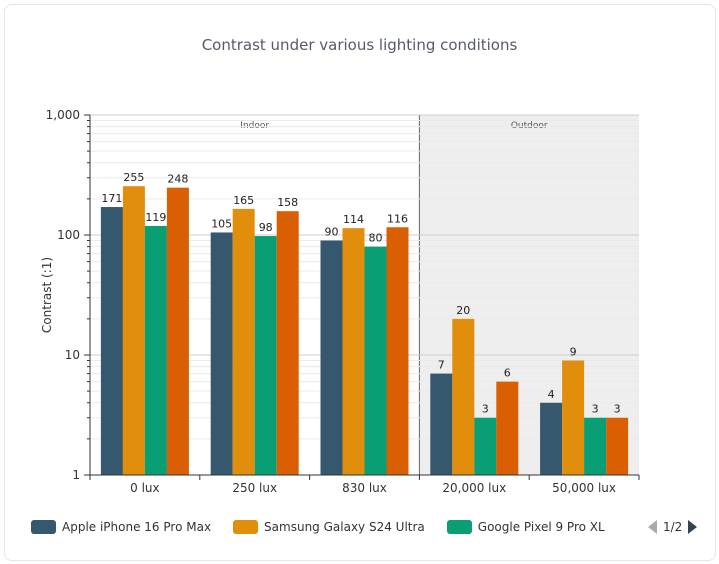 This screenshot has width=719, height=564. Describe the element at coordinates (254, 126) in the screenshot. I see `region-label: Indoor` at that location.